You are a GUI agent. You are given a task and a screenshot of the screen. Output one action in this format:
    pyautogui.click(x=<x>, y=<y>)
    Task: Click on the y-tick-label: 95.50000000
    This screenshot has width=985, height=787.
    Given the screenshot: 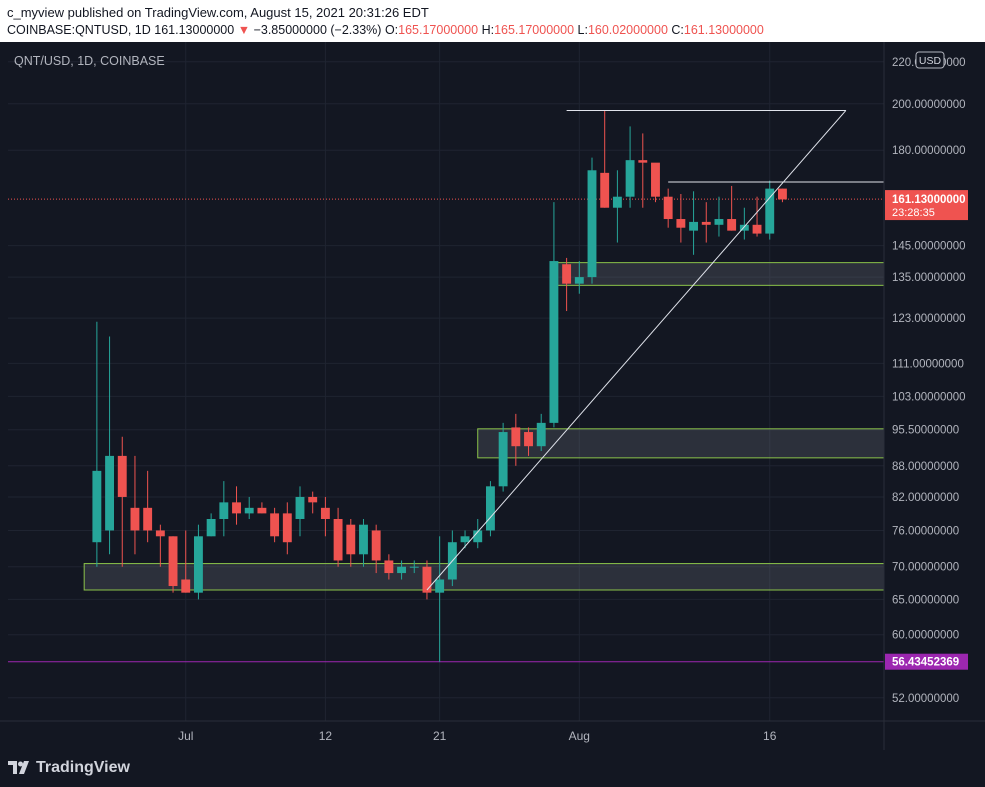 What is the action you would take?
    pyautogui.click(x=925, y=431)
    